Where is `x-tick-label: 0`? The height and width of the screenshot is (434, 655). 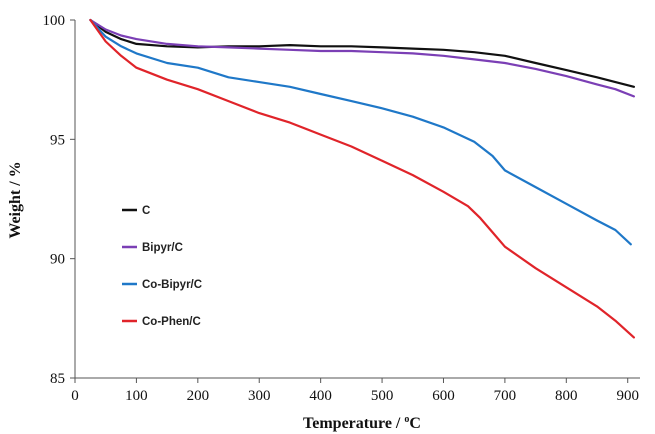 x-tick-label: 0 is located at coordinates (75, 396).